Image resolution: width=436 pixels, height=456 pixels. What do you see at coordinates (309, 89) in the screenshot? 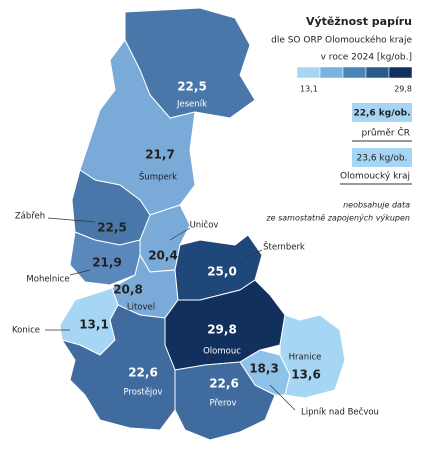
I see `legend-min: 13,1` at bounding box center [309, 89].